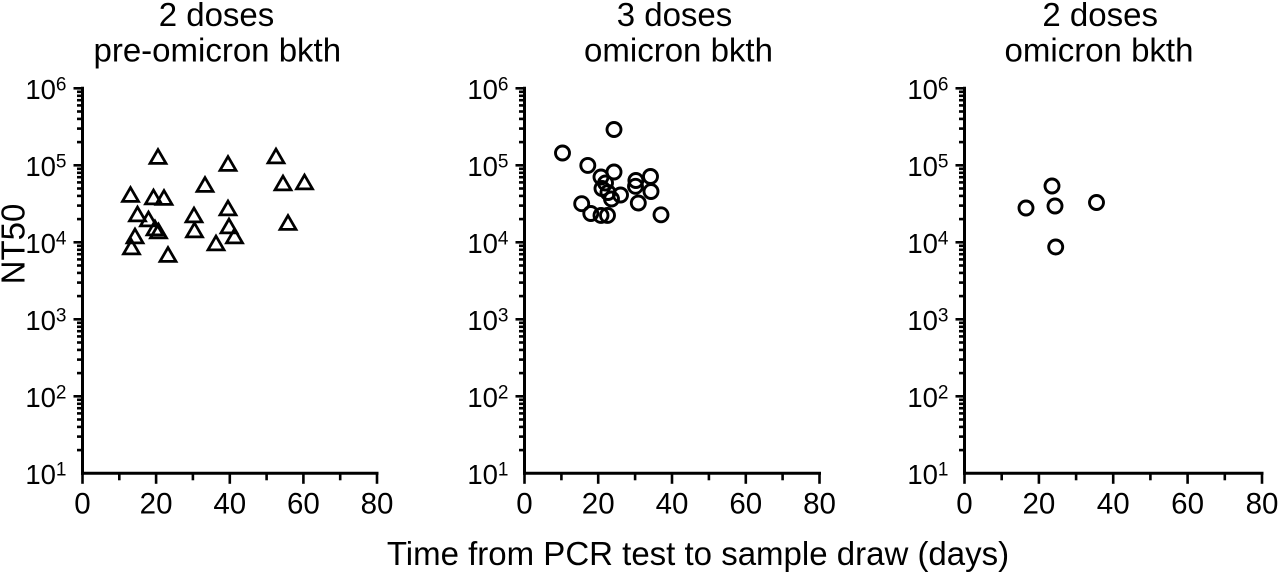 The height and width of the screenshot is (580, 1280). I want to click on svg-text: pre-omicron bkth, so click(217, 50).